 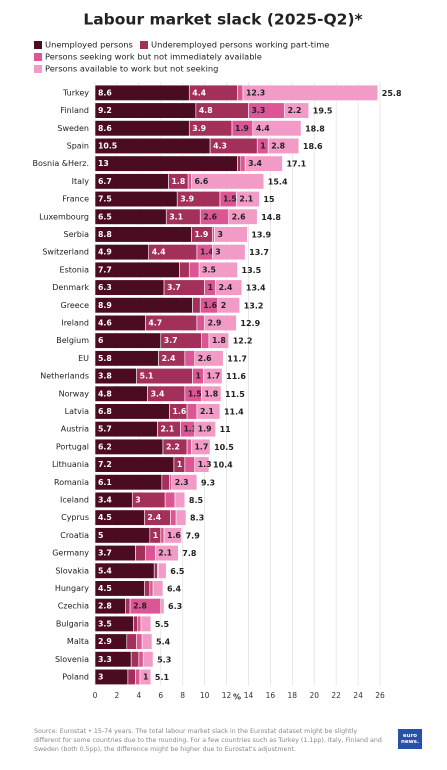 I want to click on y-tick-label: EU, so click(x=83, y=358).